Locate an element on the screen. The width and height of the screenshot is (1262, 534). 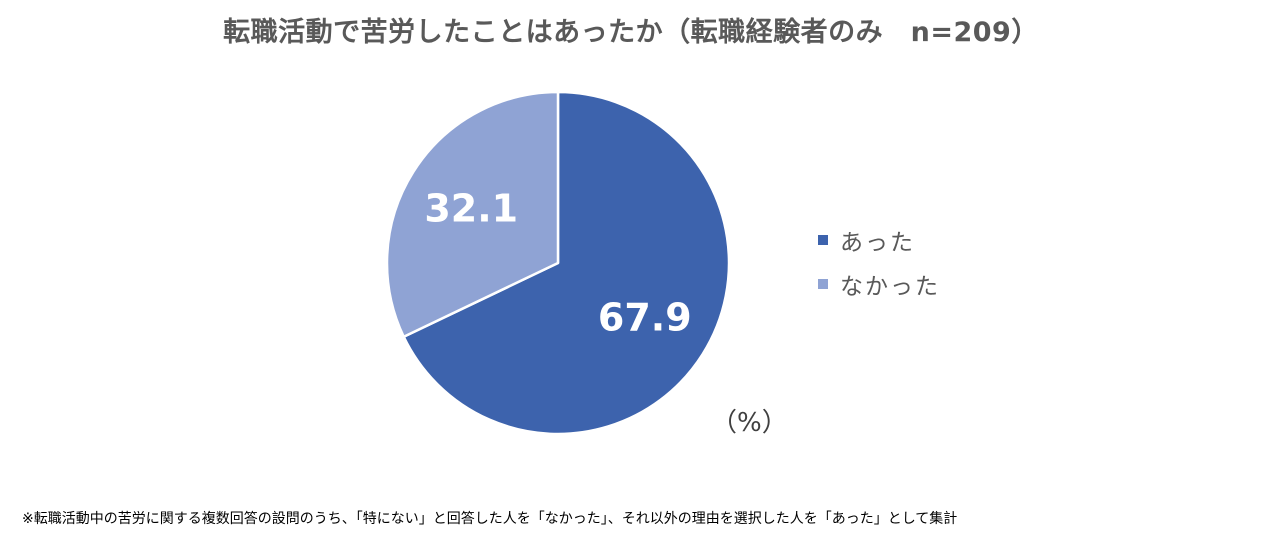
legend-swatch-atta is located at coordinates (823, 240).